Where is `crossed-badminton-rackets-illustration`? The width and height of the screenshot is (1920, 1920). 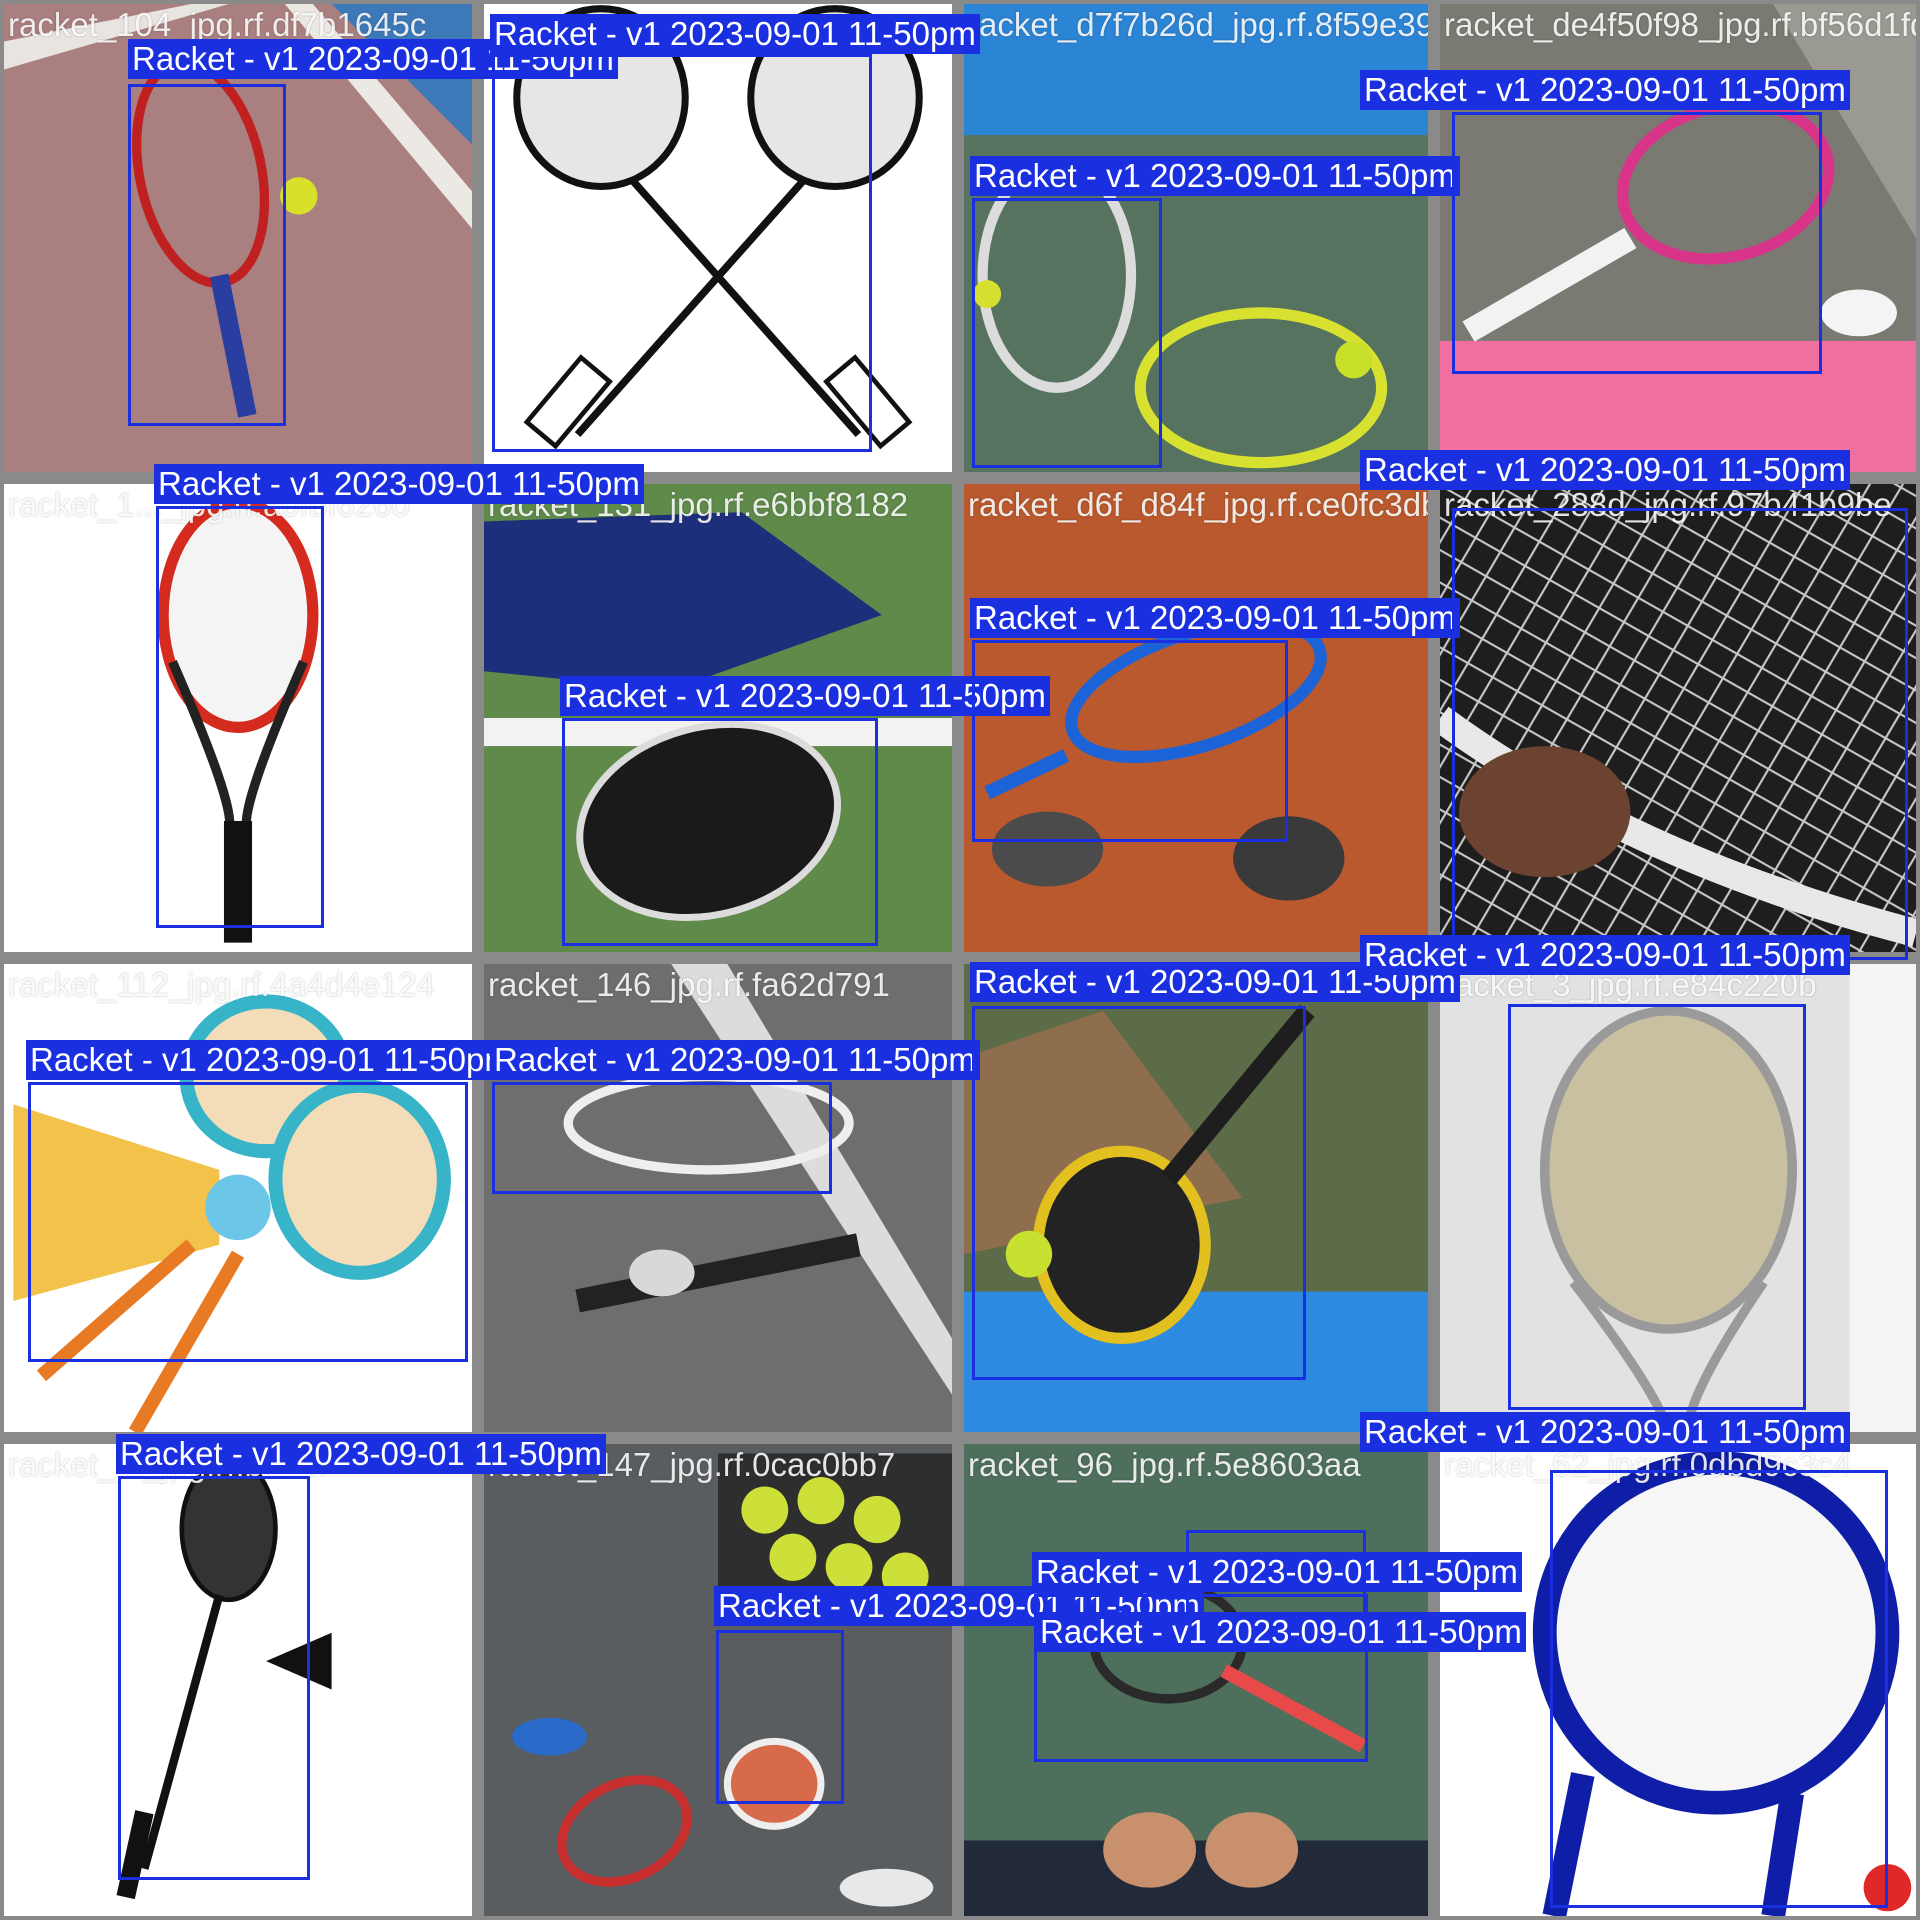 crossed-badminton-rackets-illustration is located at coordinates (718, 238).